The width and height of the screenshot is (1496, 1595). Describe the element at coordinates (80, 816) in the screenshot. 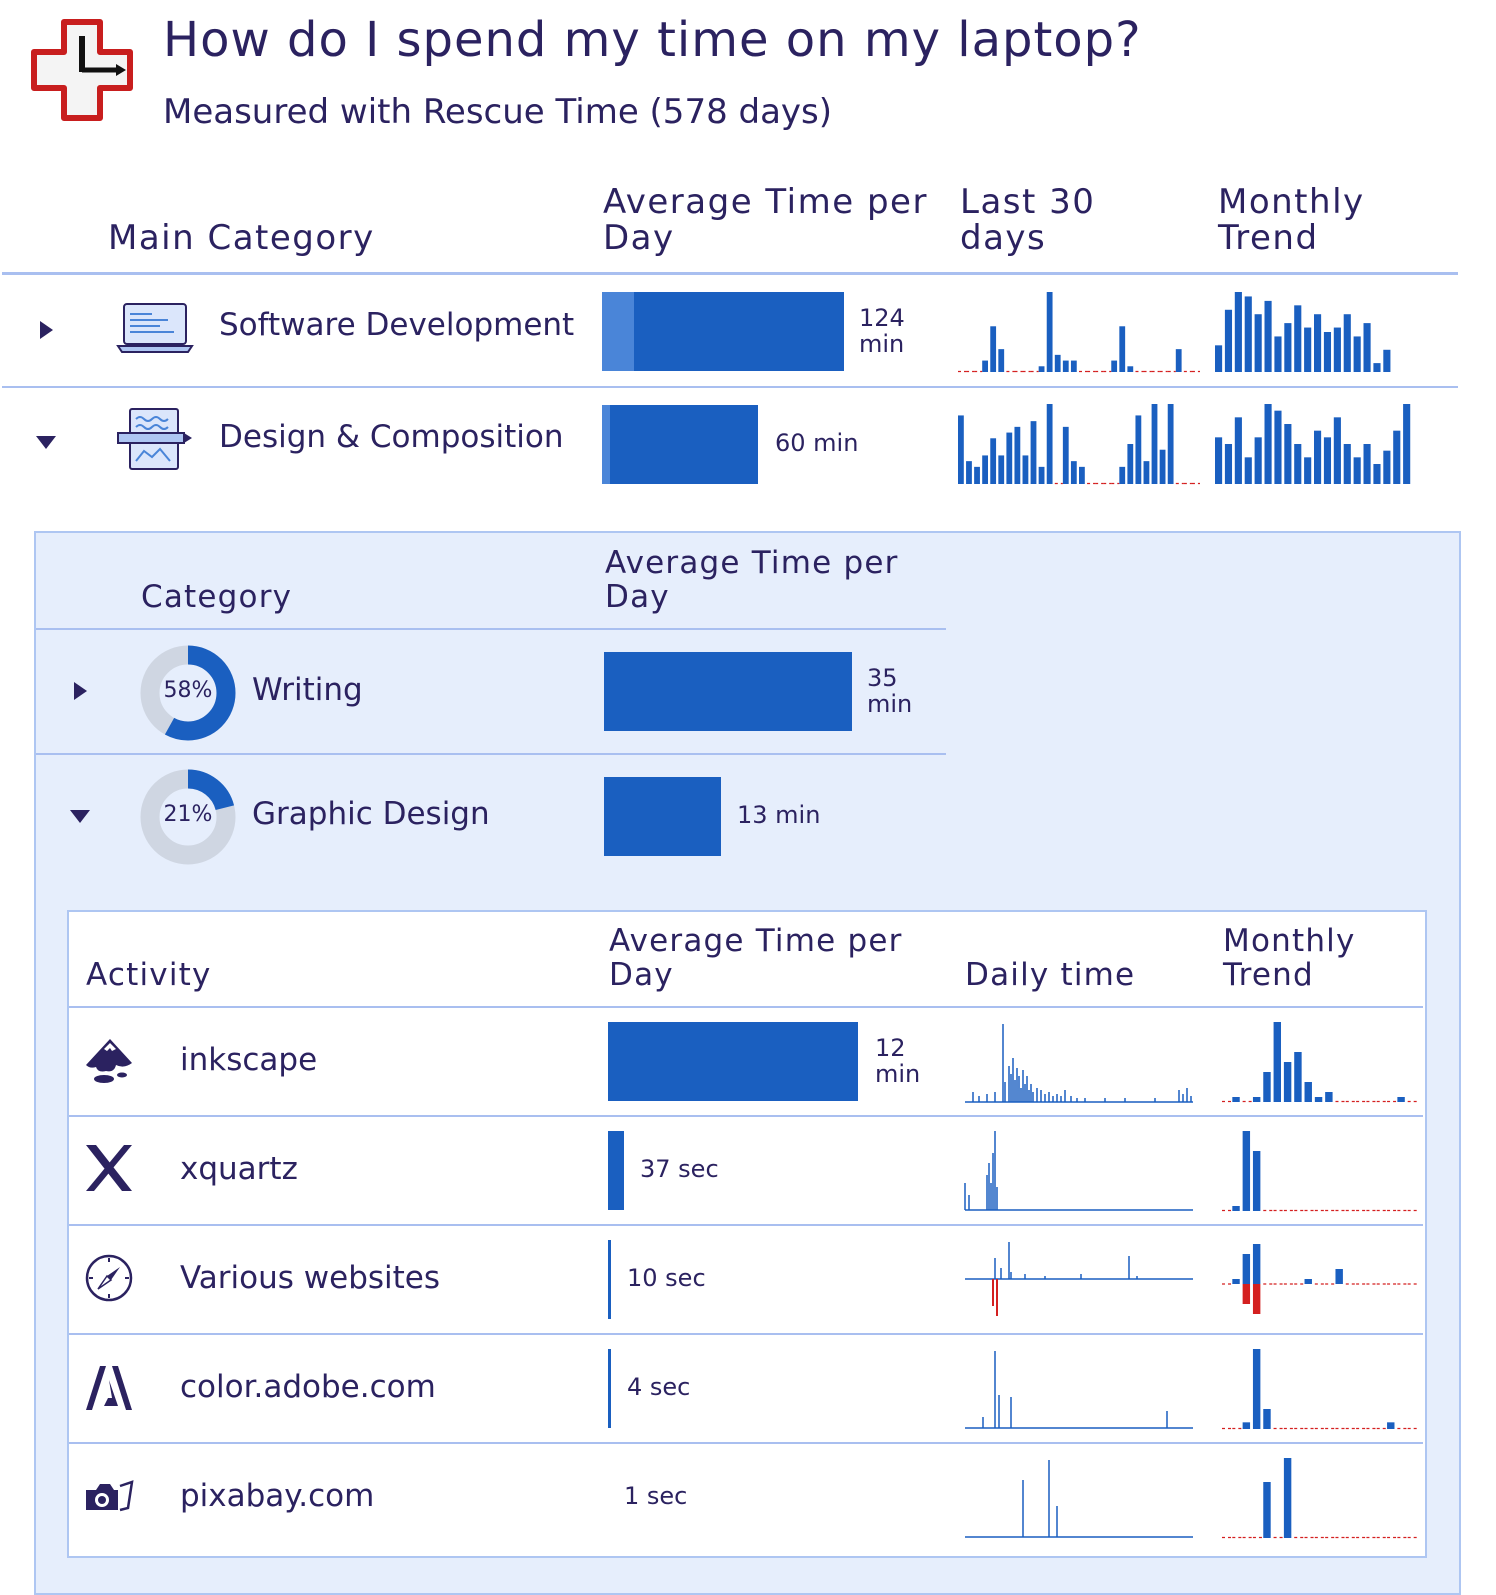

I see `collapse-toggle-graphic-design` at that location.